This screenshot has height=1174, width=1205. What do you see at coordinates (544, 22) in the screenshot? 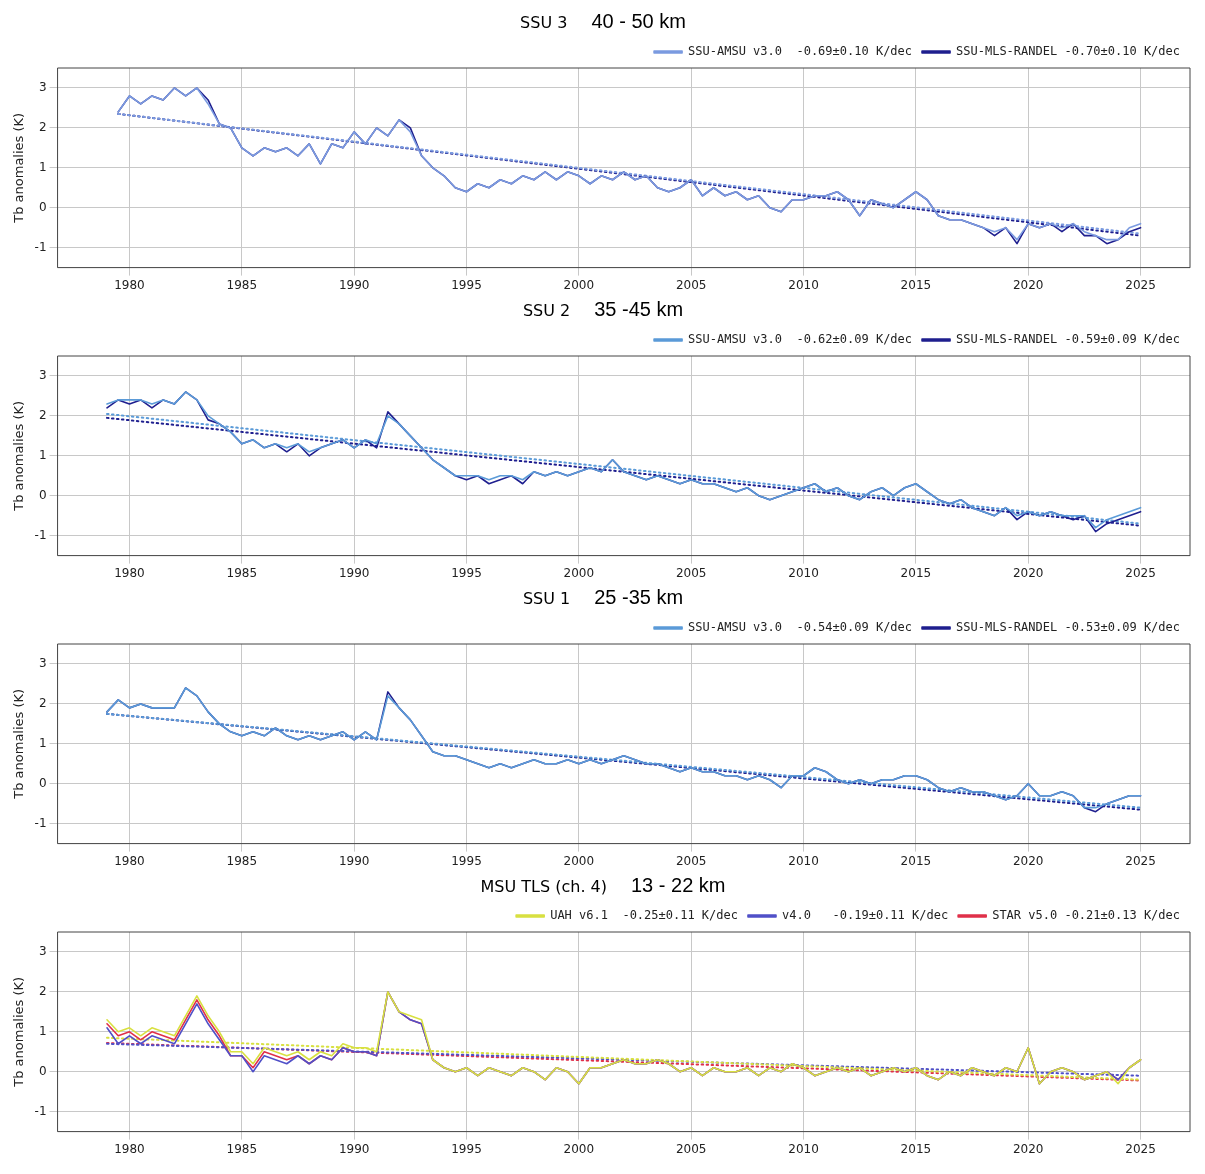
I see `chart-title: SSU 3` at bounding box center [544, 22].